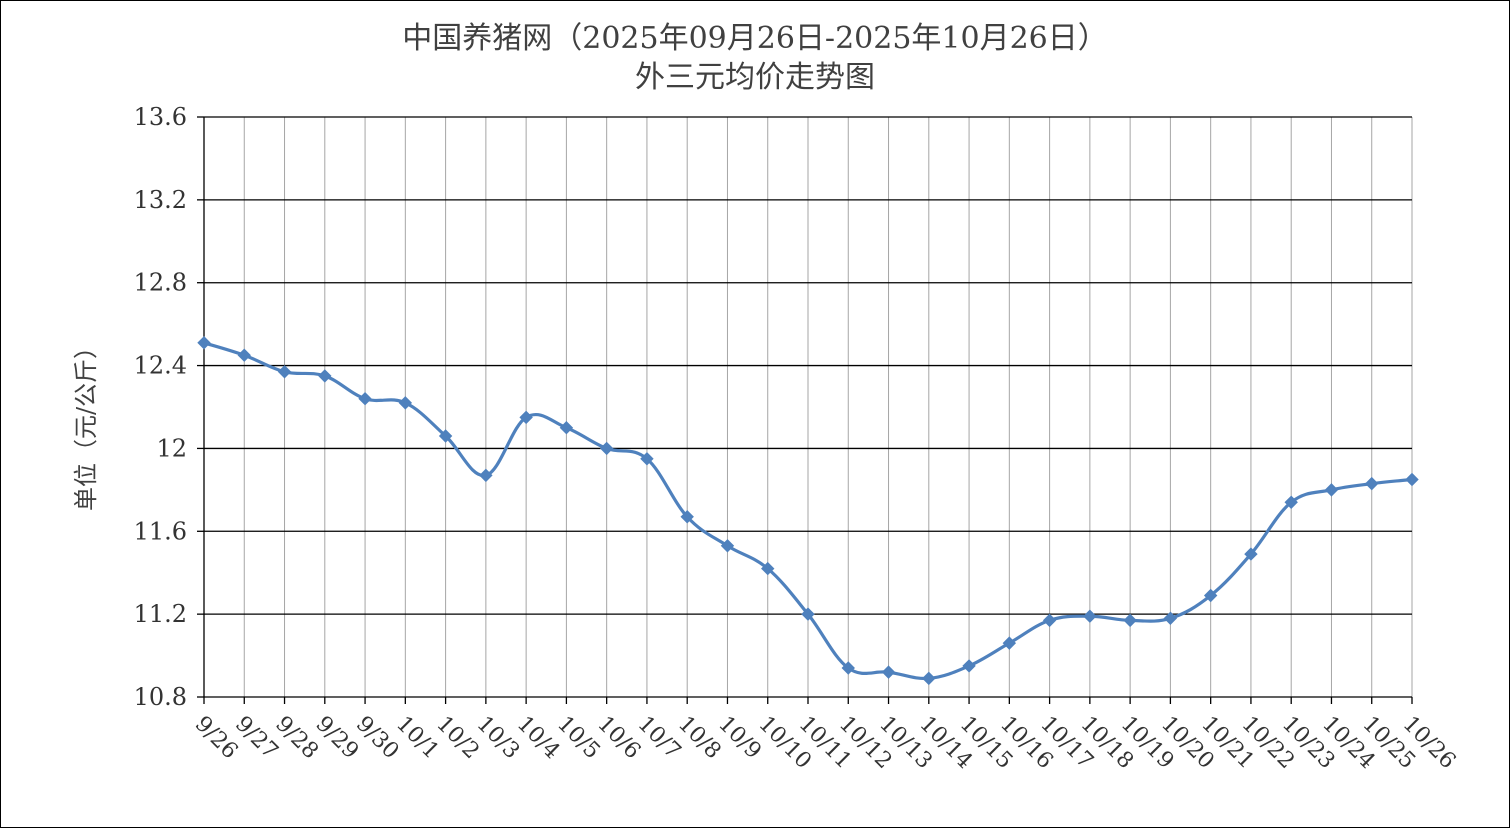 This screenshot has height=832, width=1510. What do you see at coordinates (171, 448) in the screenshot?
I see `y-tick-label: 12` at bounding box center [171, 448].